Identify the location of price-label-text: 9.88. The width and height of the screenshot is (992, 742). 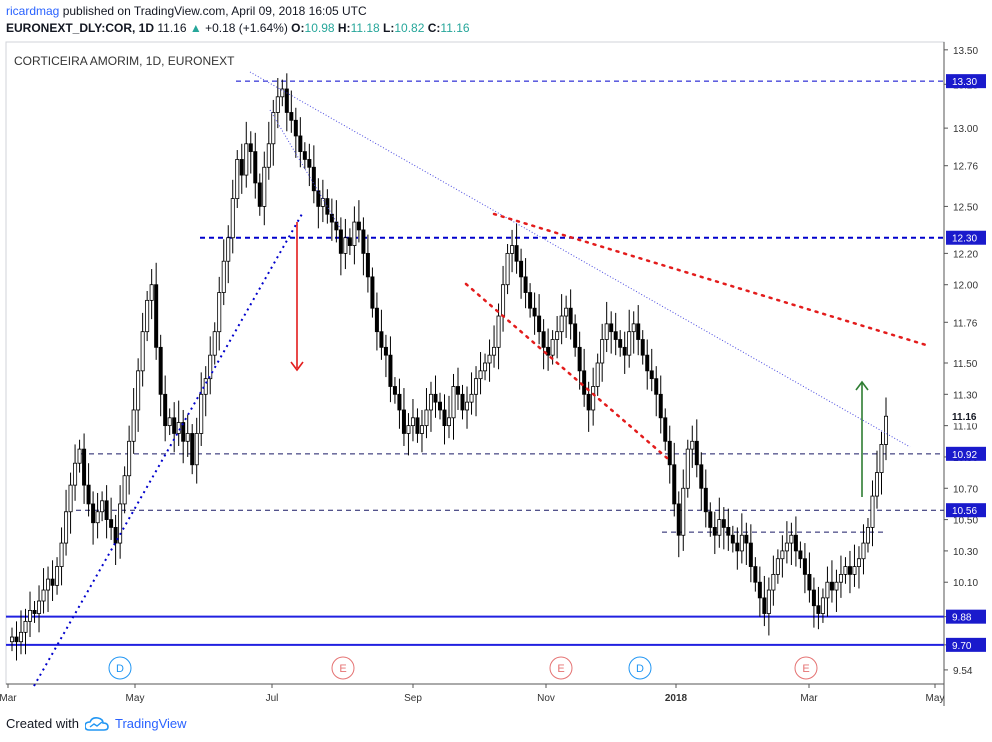
(962, 618).